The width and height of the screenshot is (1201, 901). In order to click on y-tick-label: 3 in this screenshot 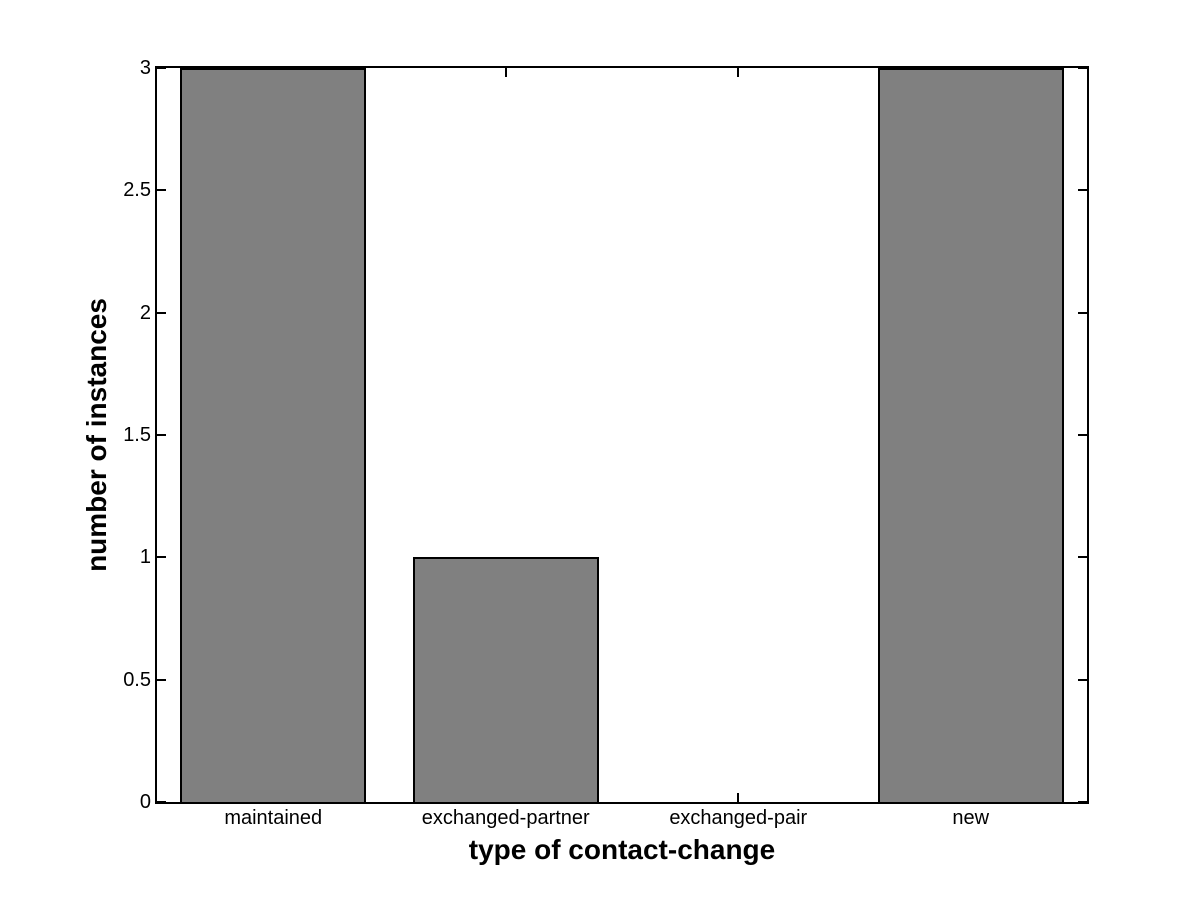, I will do `click(145, 68)`.